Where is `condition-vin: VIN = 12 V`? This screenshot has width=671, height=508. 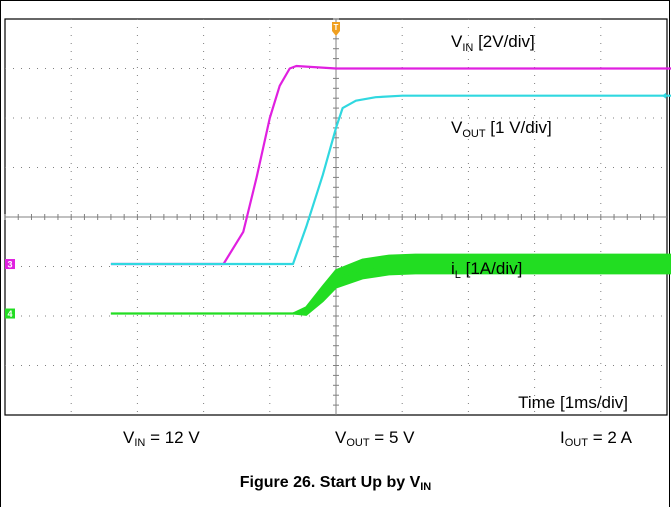
condition-vin: VIN = 12 V is located at coordinates (161, 438).